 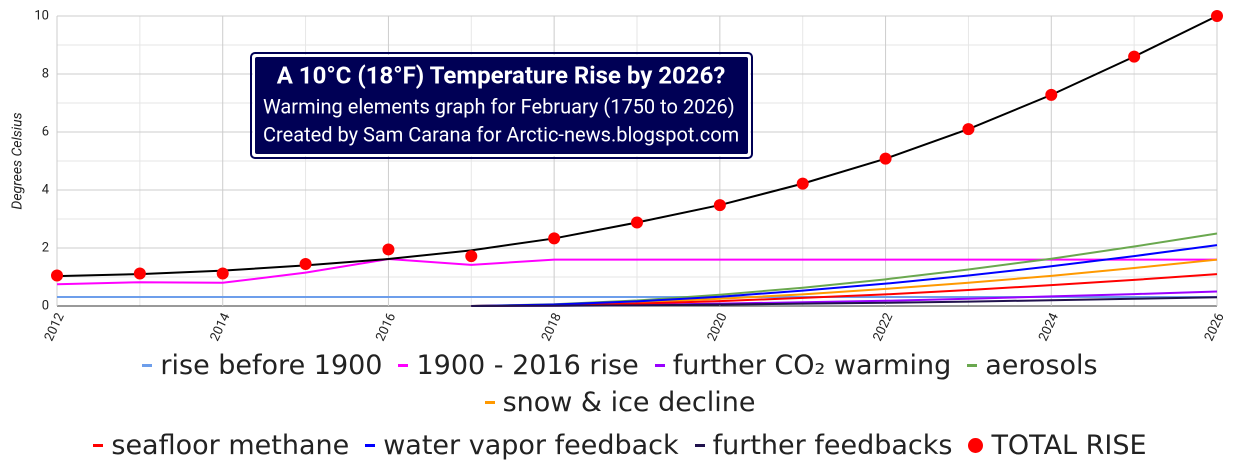 I want to click on legend-item: water vapor feedback, so click(x=522, y=445).